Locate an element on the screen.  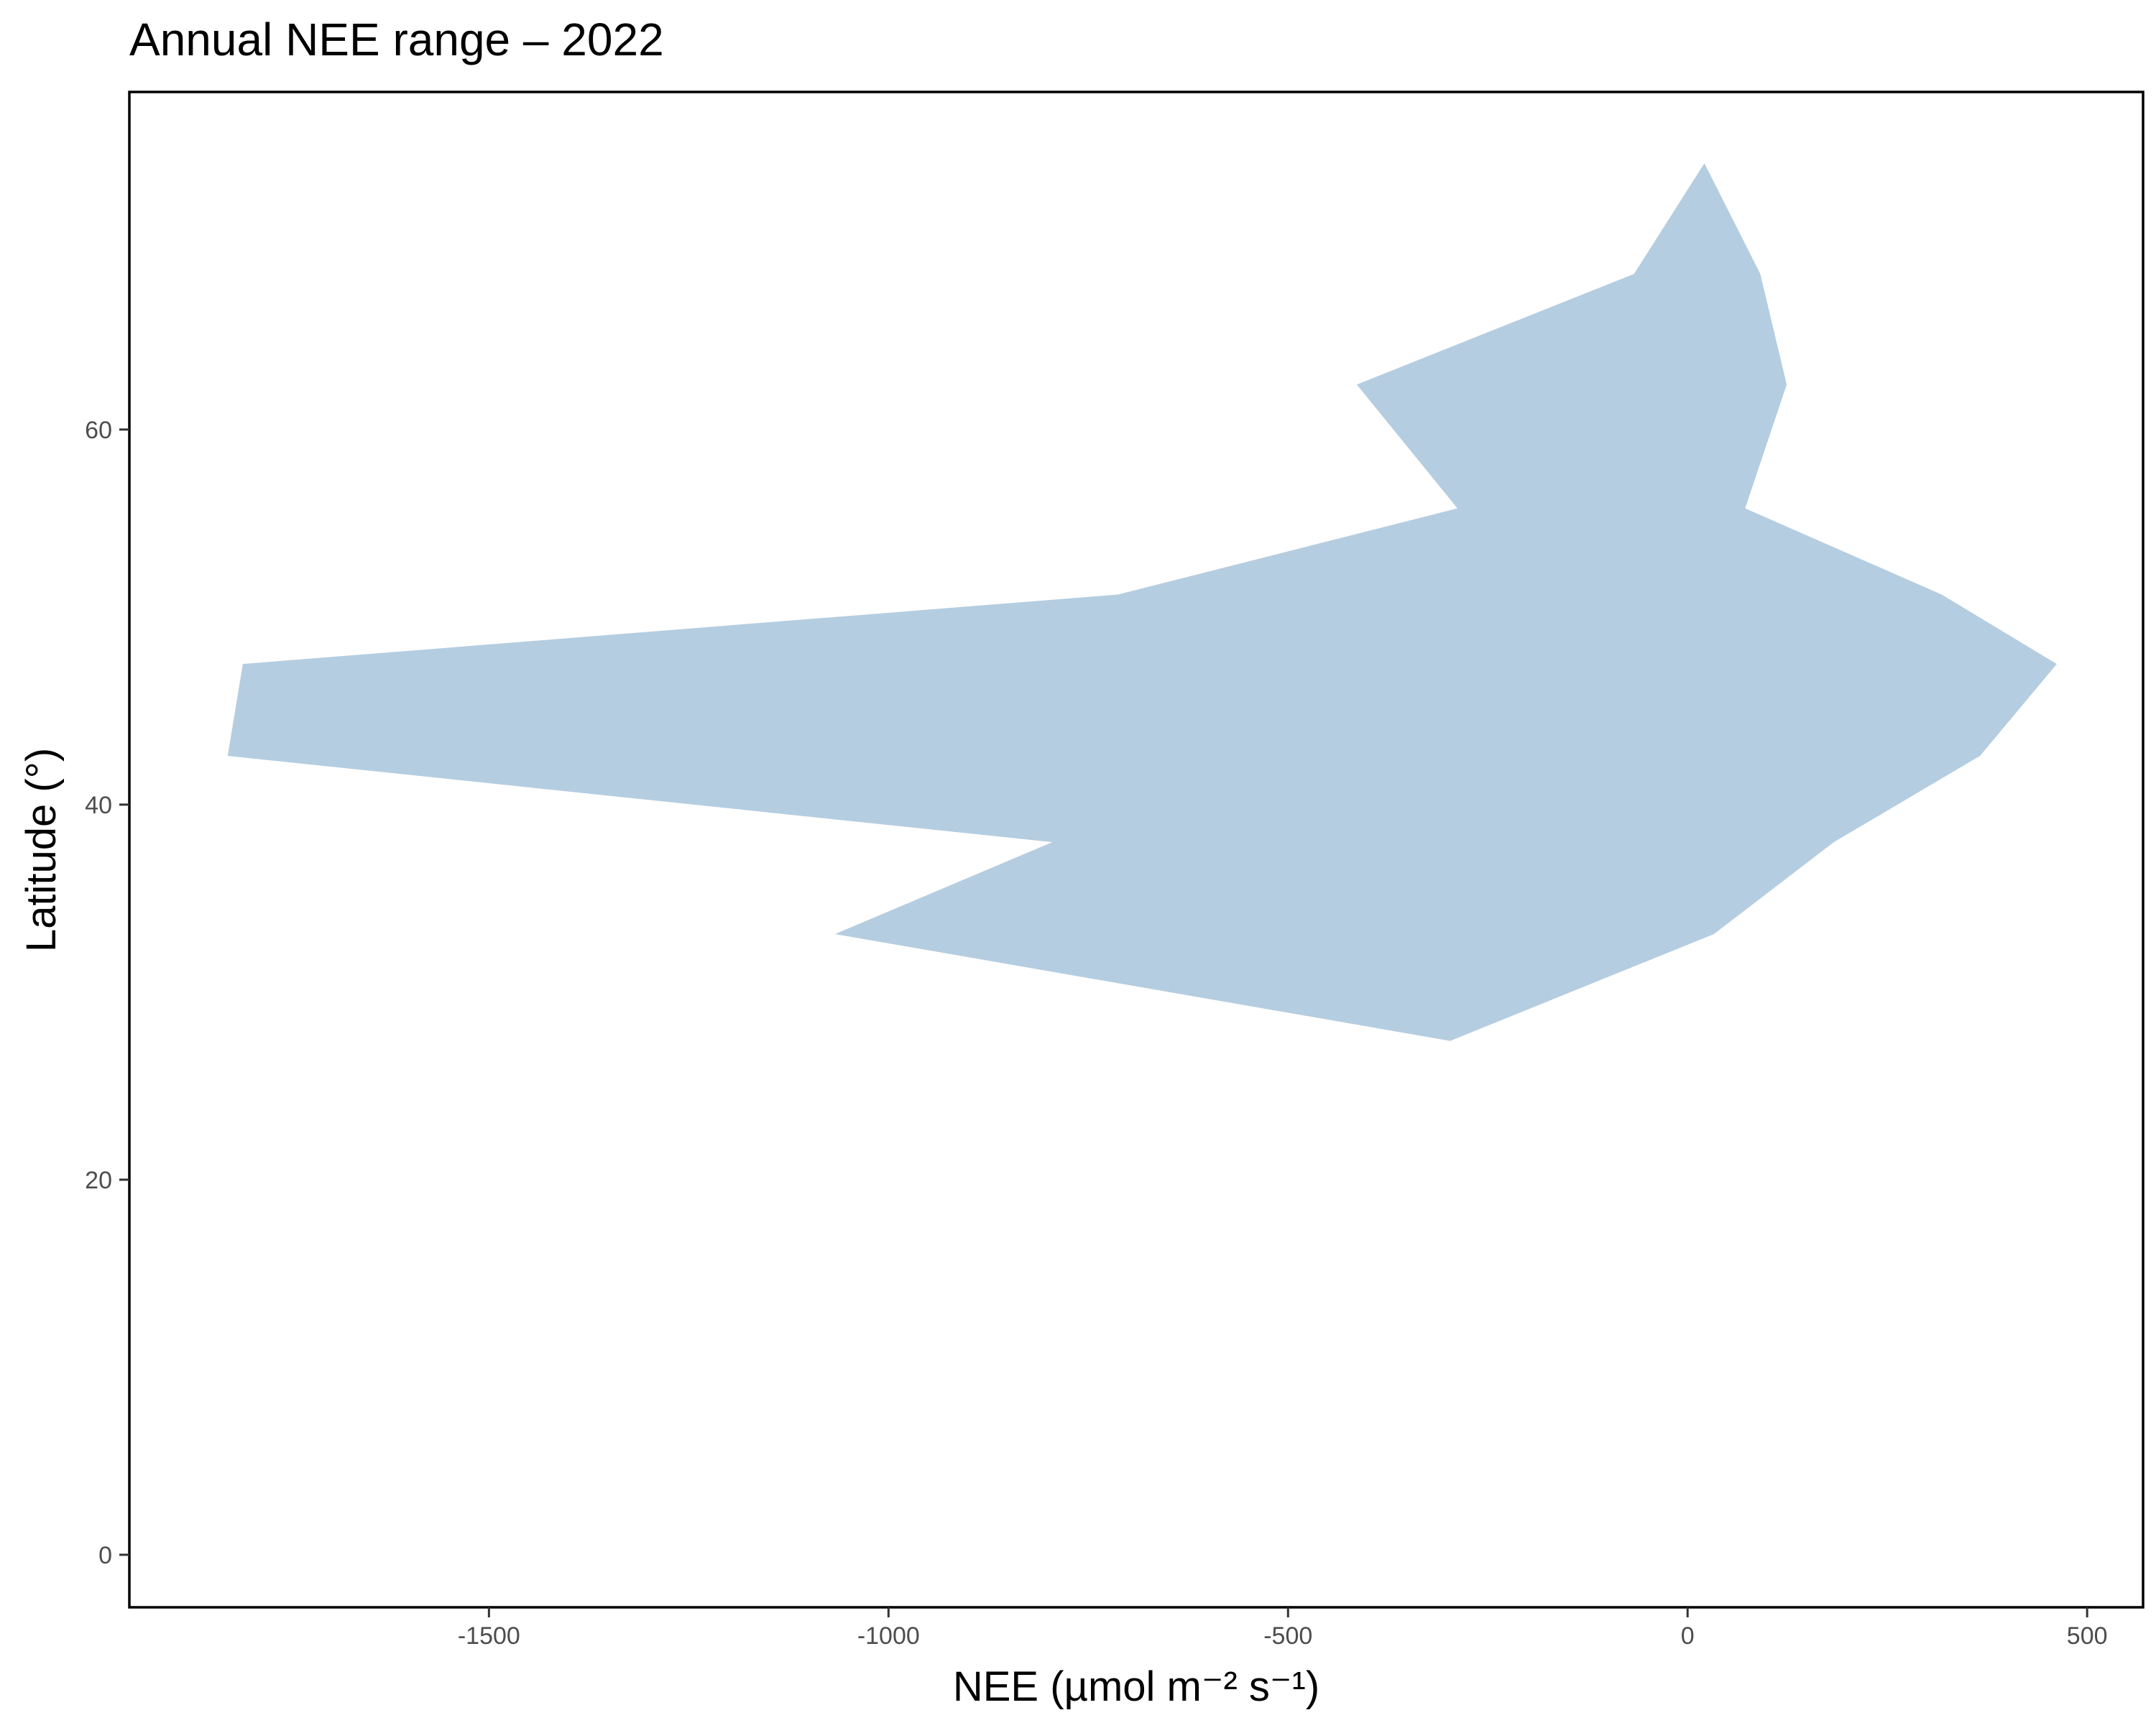
x-axis: -1500 -1000 -500 0 500 is located at coordinates (1283, 1629).